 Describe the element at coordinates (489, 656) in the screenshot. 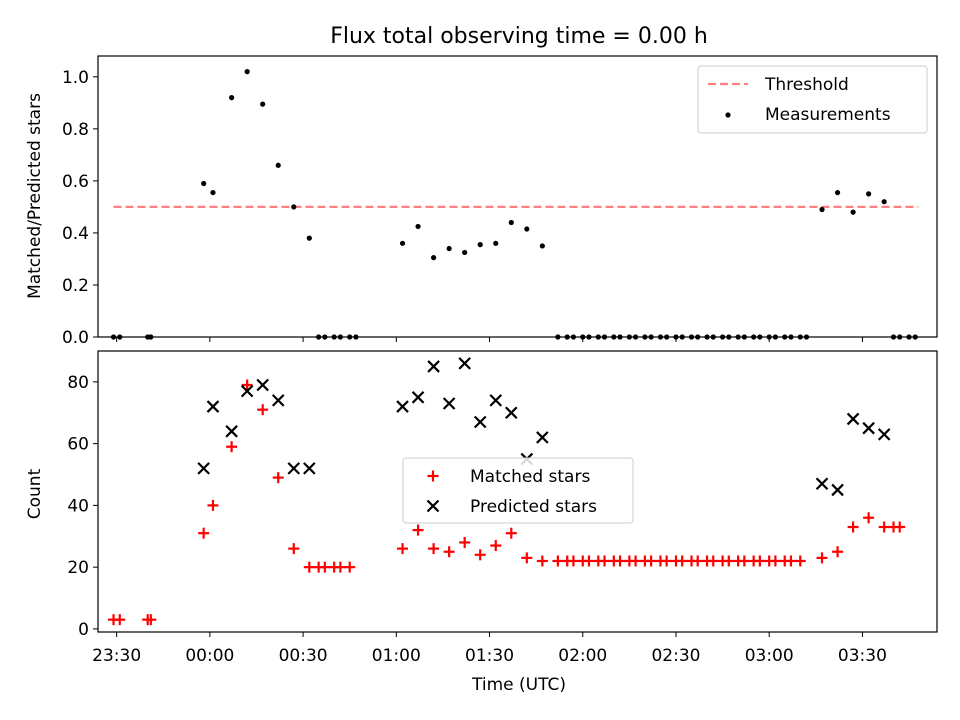

I see `x-tick-label-4: 01:30` at that location.